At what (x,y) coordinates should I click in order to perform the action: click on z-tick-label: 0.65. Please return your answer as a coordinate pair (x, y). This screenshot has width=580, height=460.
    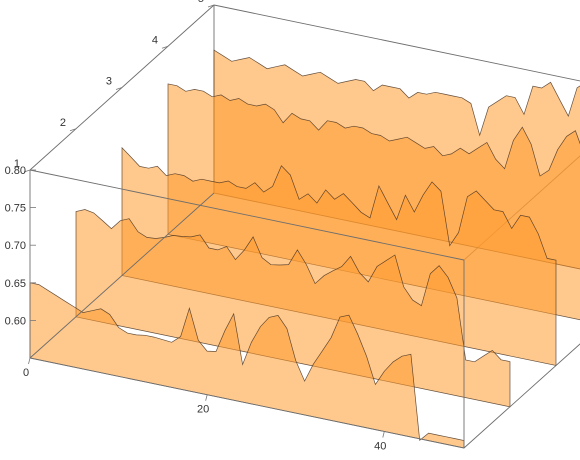
    Looking at the image, I should click on (15, 284).